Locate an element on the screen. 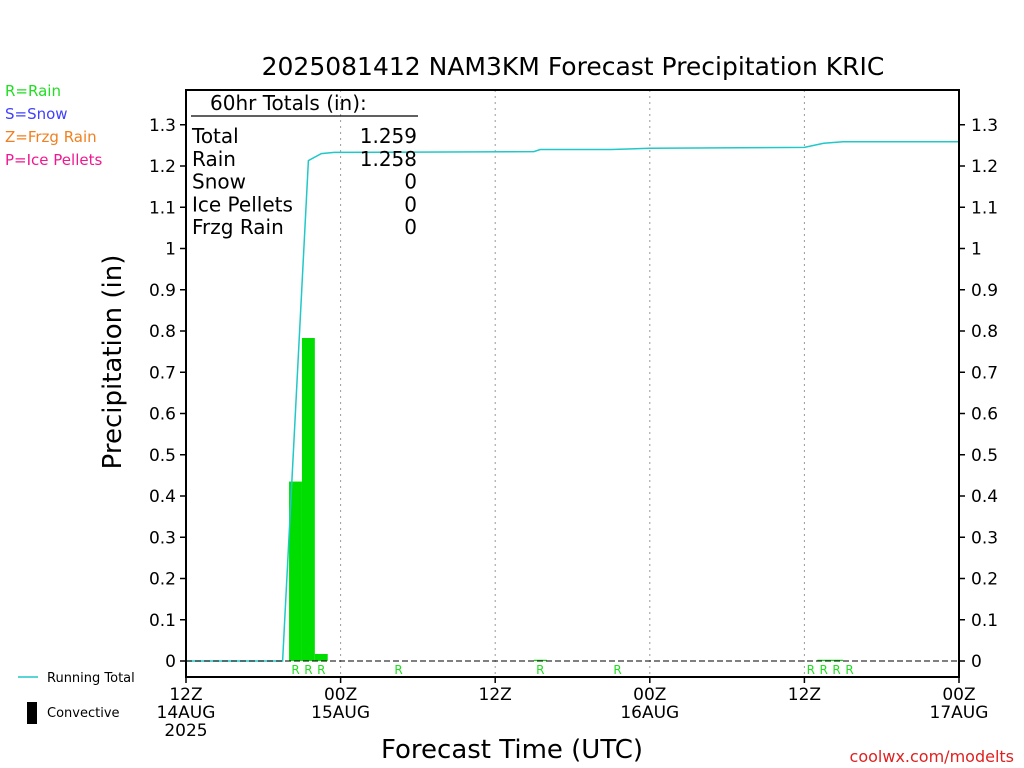 The height and width of the screenshot is (768, 1024). y-axis-right: 0 0.1 0.2 0.3 0.4 0.5 0.6 0.7 0.8 0.9 1 1.1 1.2 1.3 is located at coordinates (978, 394).